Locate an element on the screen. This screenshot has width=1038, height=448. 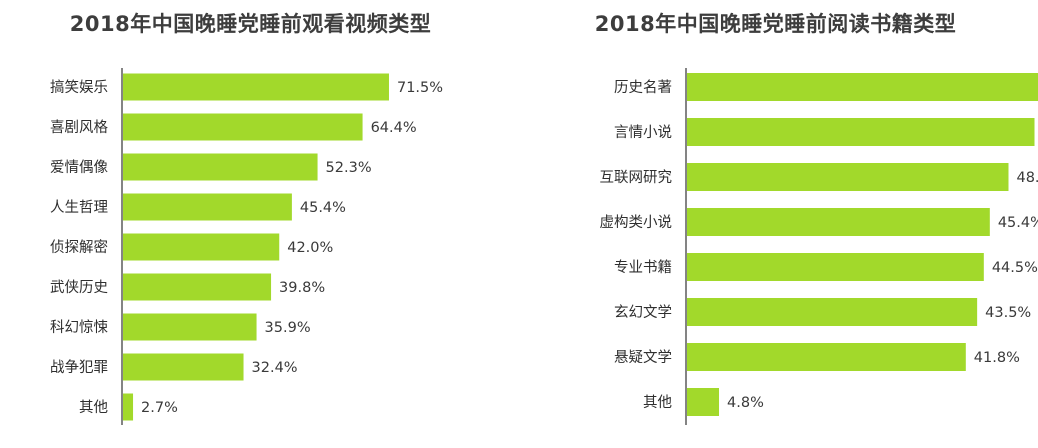
video-chart-category-label: 战争犯罪 is located at coordinates (79, 367).